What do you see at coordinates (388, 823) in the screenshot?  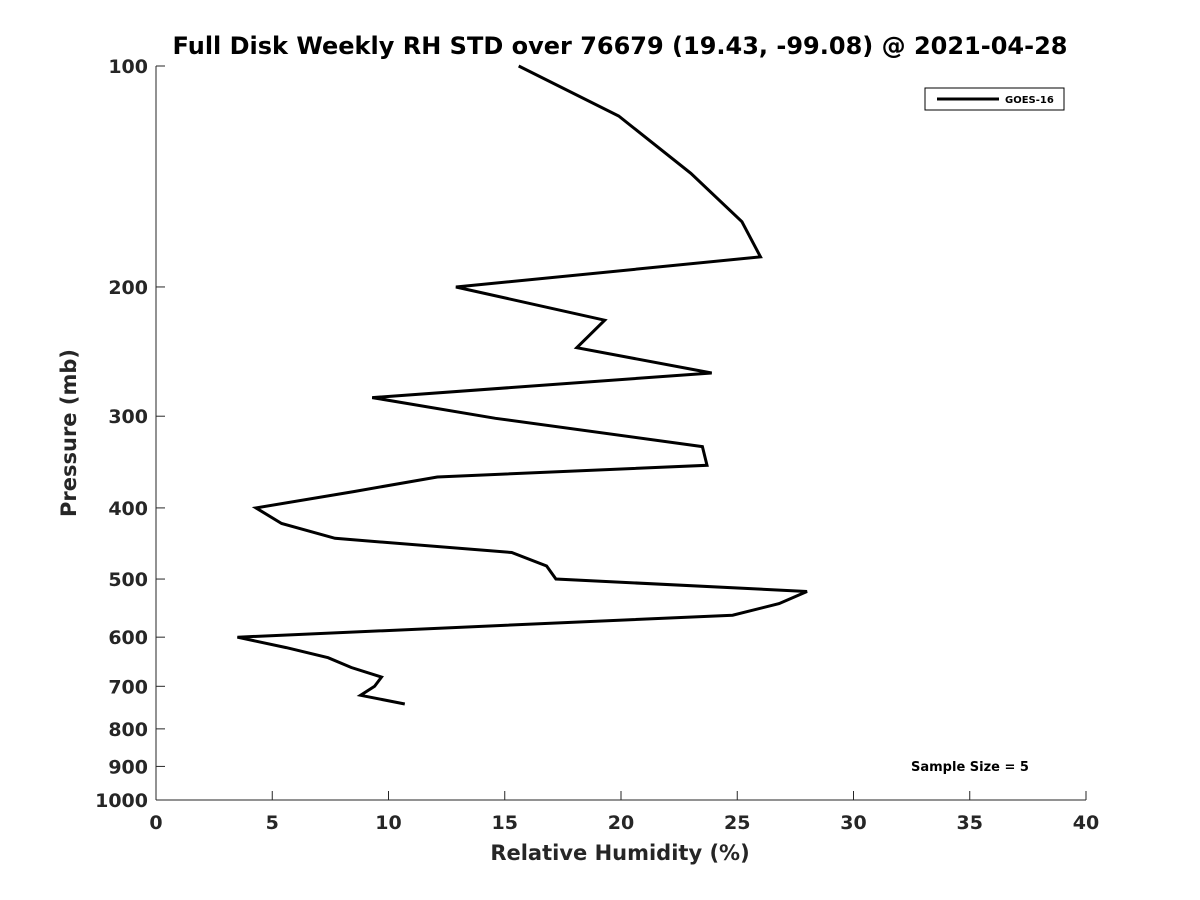 I see `x-tick-label: 10` at bounding box center [388, 823].